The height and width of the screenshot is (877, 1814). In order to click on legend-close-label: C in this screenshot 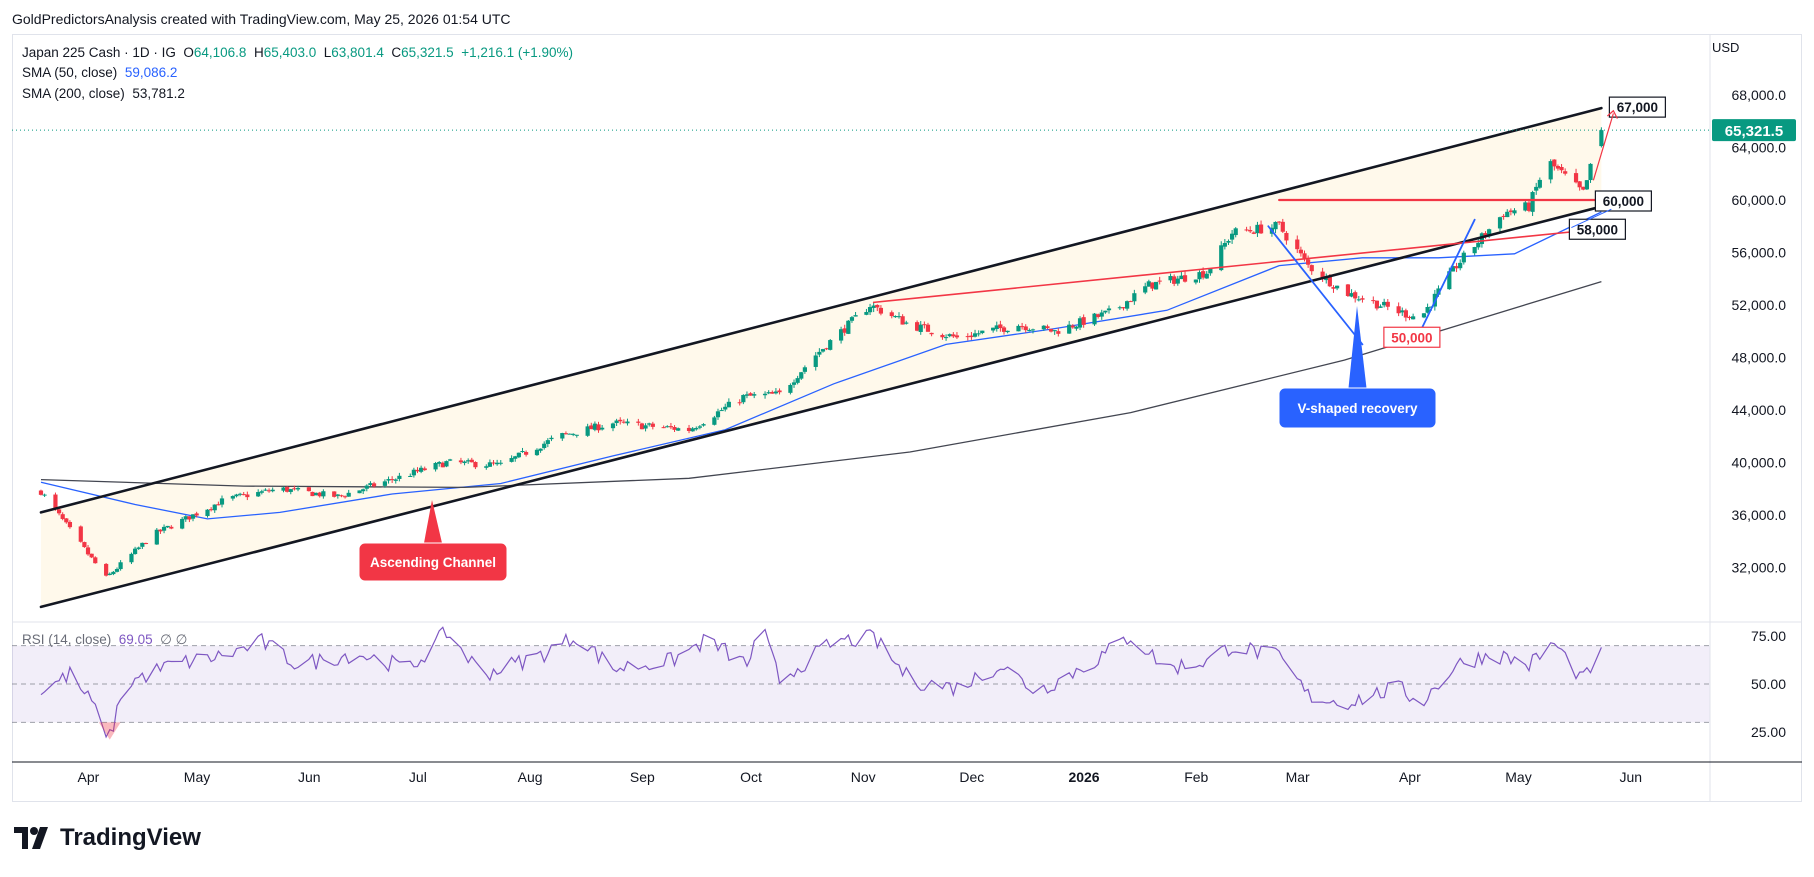, I will do `click(396, 52)`.